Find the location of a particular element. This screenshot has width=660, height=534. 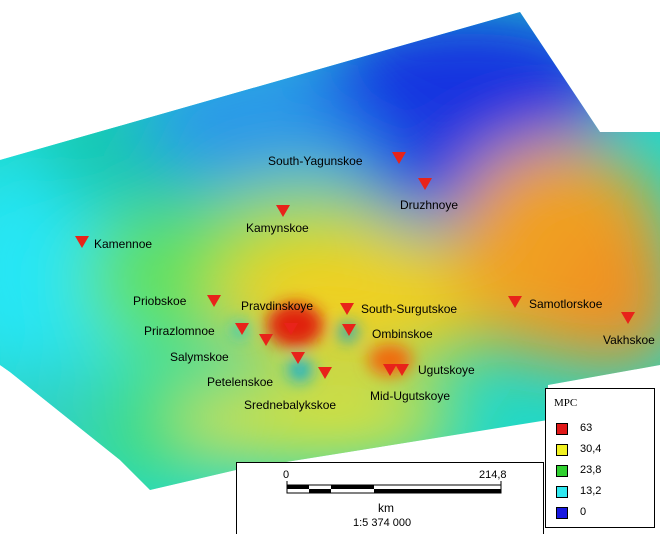

scale-bar: 0 214,8 km 1:5 374 000 is located at coordinates (390, 498).